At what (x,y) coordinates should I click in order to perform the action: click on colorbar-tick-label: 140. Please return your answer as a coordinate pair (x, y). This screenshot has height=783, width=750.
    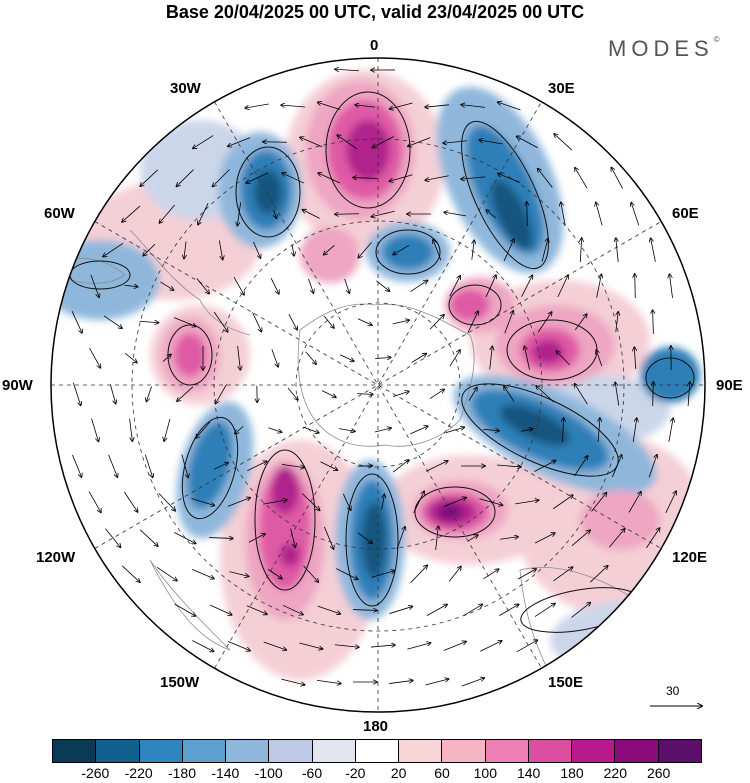
    Looking at the image, I should click on (528, 773).